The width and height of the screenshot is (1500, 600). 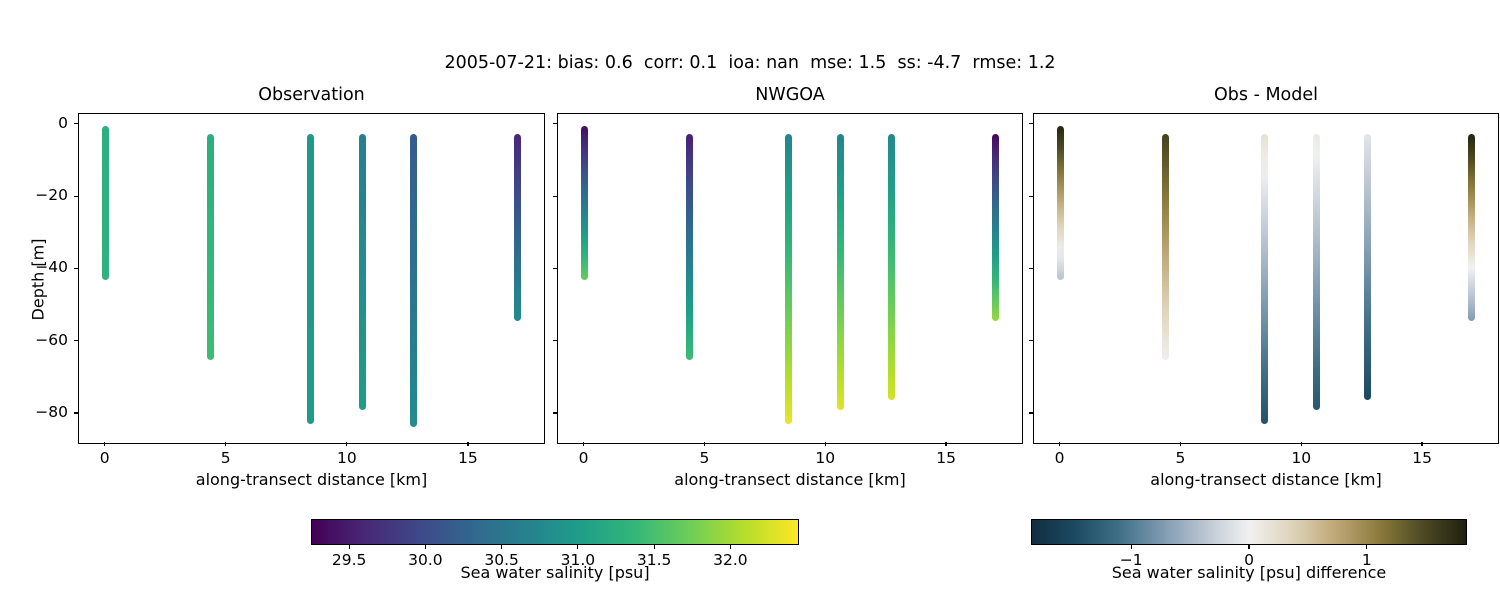 I want to click on panel-title-nwgoa: NWGOA, so click(x=790, y=95).